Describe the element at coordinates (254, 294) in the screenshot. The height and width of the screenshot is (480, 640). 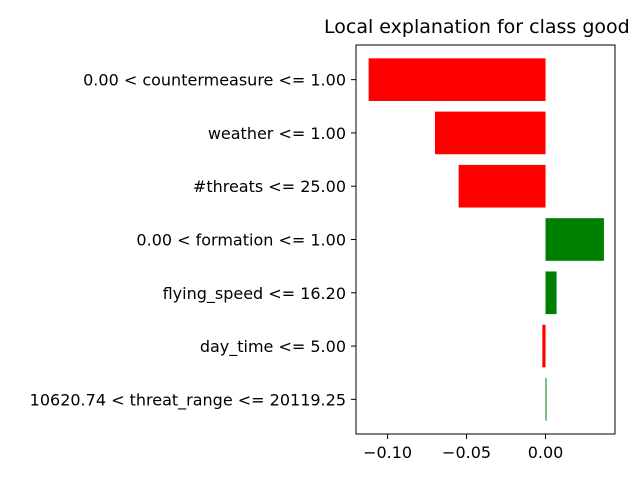
I see `y-tick-label: flying_speed <= 16.20` at that location.